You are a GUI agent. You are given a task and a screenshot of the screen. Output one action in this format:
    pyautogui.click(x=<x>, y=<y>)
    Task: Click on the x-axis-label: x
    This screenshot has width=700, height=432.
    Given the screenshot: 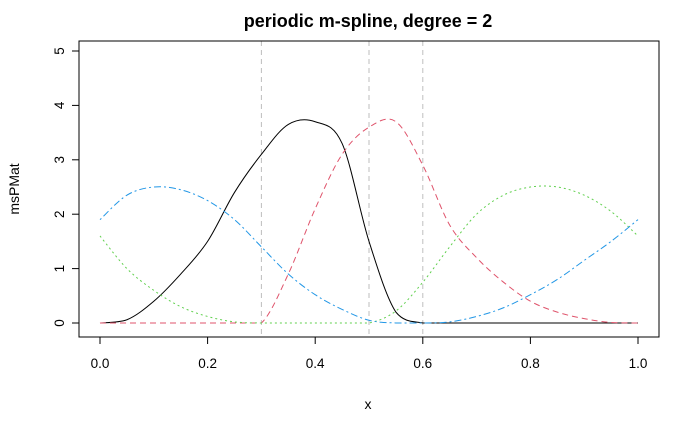 What is the action you would take?
    pyautogui.click(x=368, y=404)
    